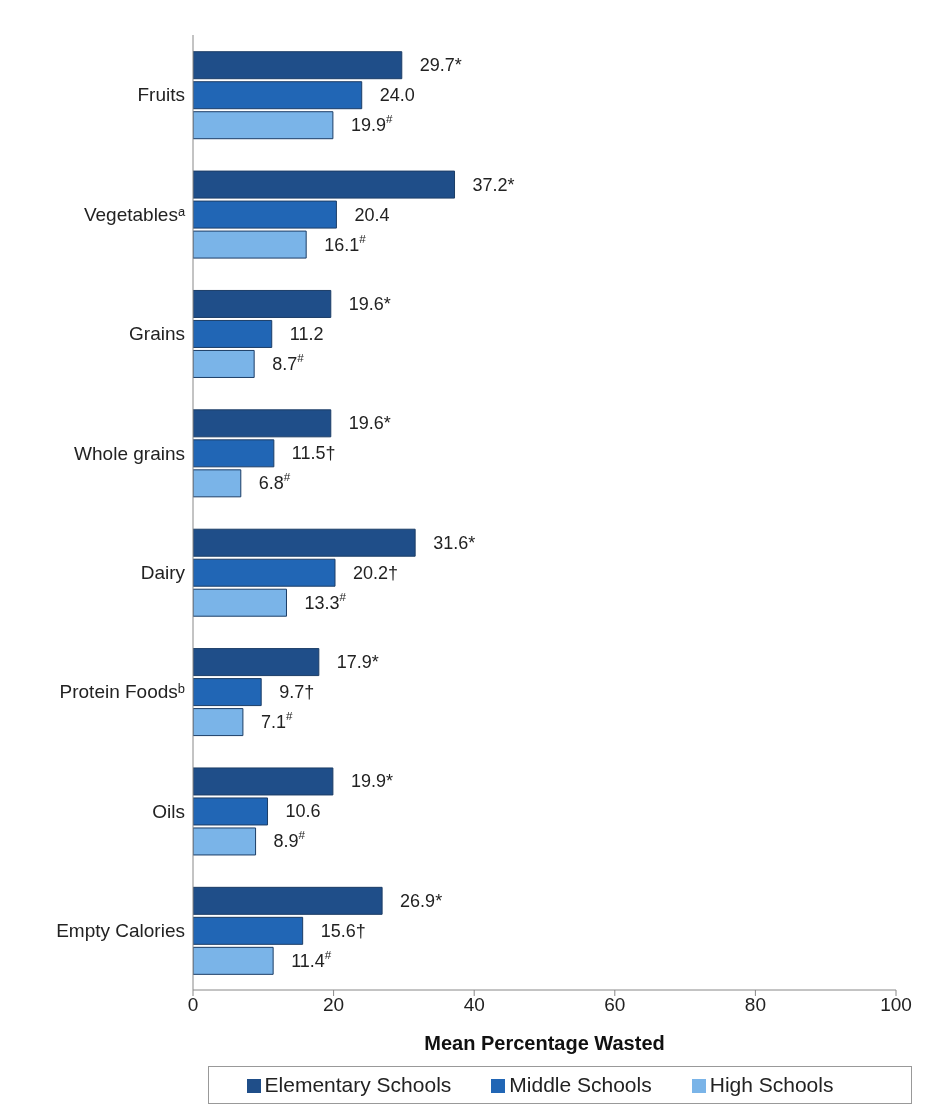 Image resolution: width=928 pixels, height=1117 pixels. I want to click on x-tick-label: 0, so click(193, 1005).